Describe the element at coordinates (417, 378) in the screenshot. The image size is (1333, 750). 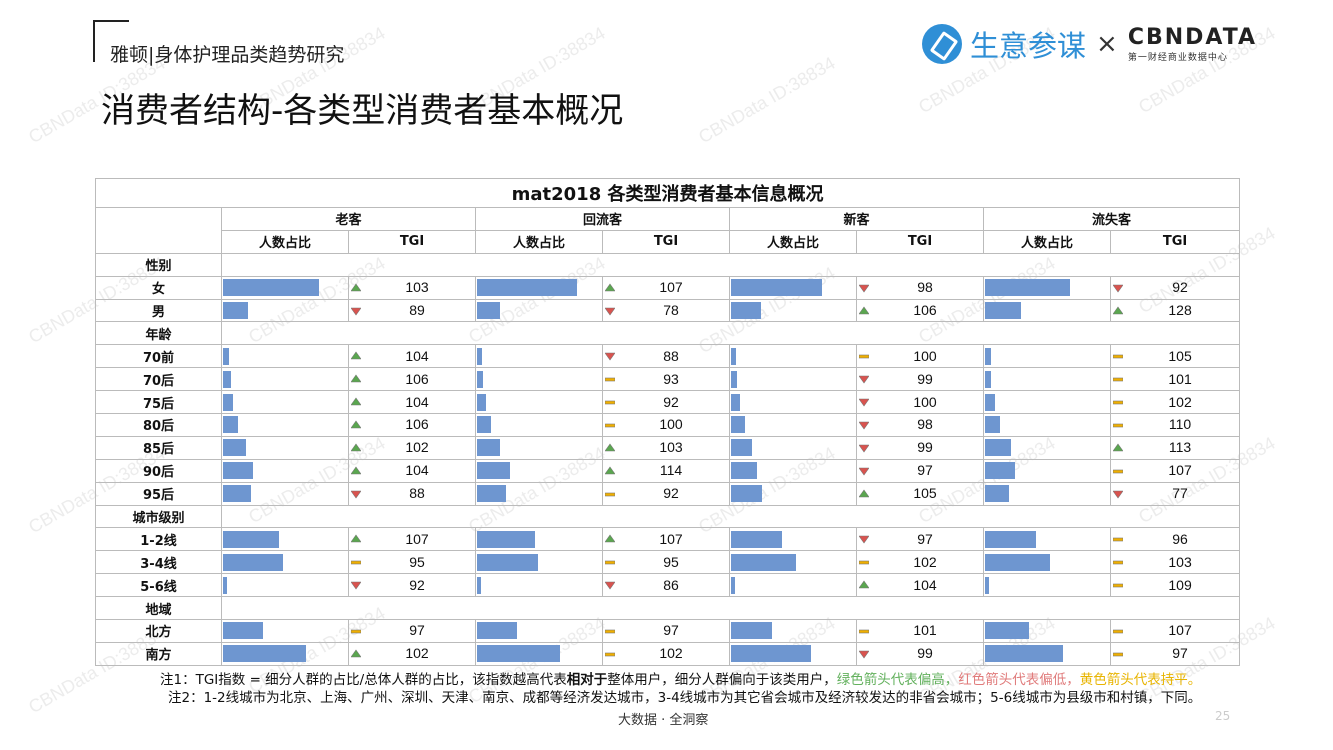
I see `tgi-value: 106` at that location.